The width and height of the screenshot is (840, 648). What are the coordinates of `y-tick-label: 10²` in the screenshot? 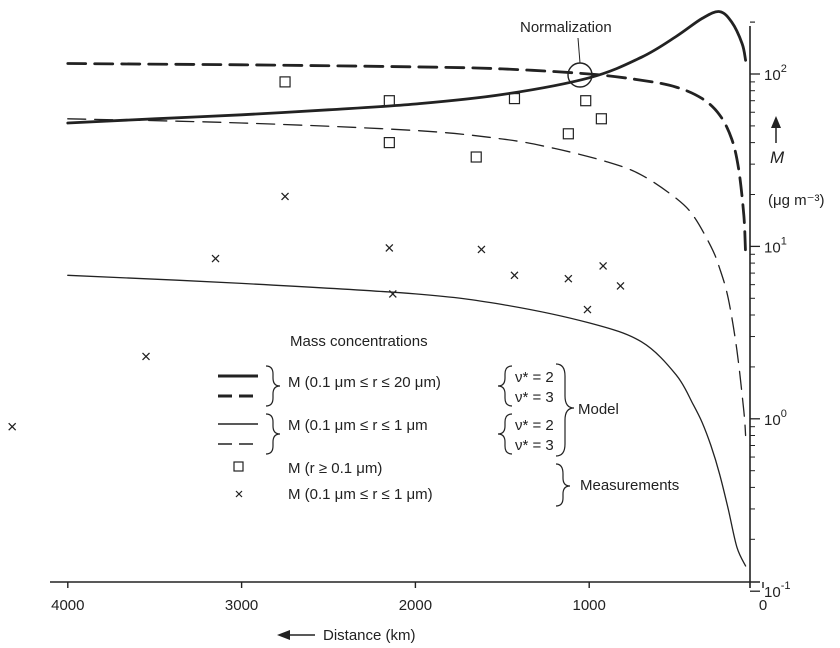 It's located at (775, 73).